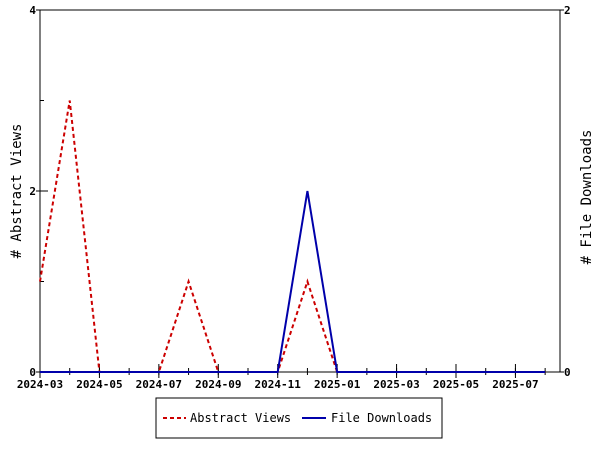  I want to click on x-tick-label: 2024-09, so click(218, 384).